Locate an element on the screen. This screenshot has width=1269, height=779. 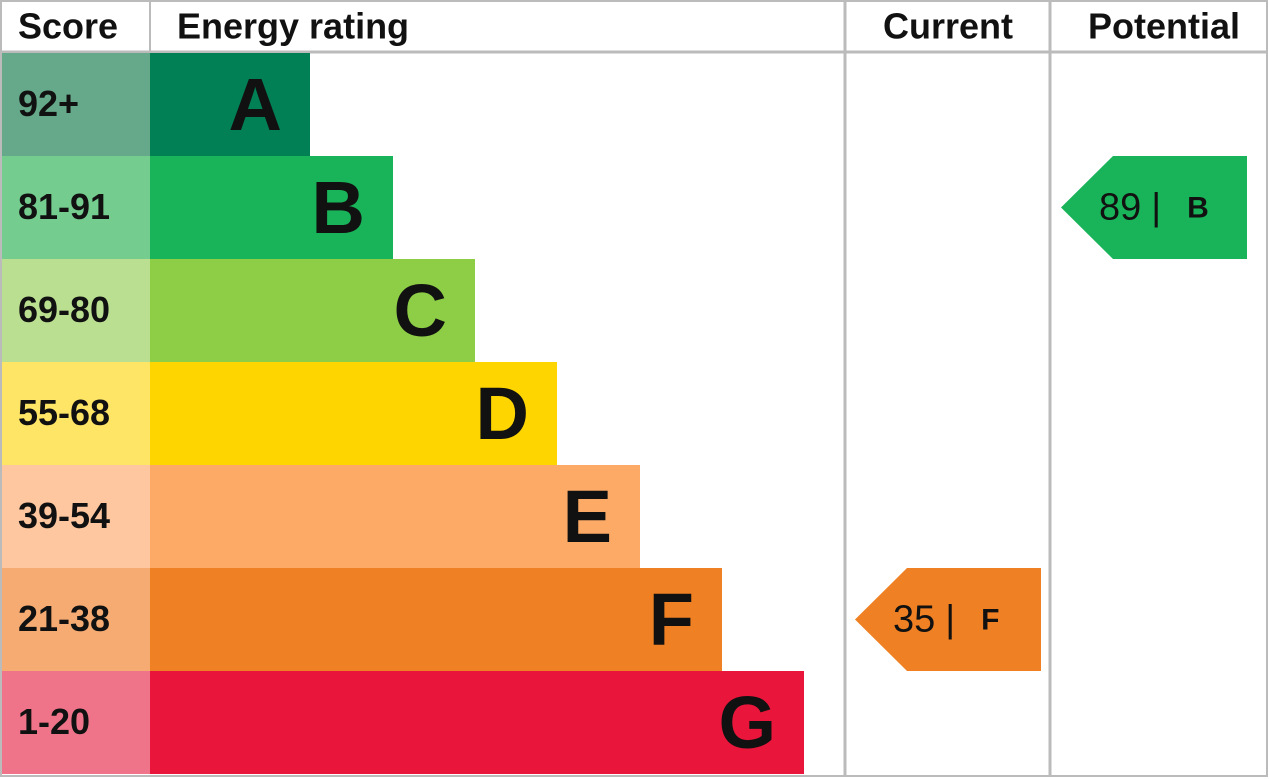
score-range: 21-38 is located at coordinates (64, 618).